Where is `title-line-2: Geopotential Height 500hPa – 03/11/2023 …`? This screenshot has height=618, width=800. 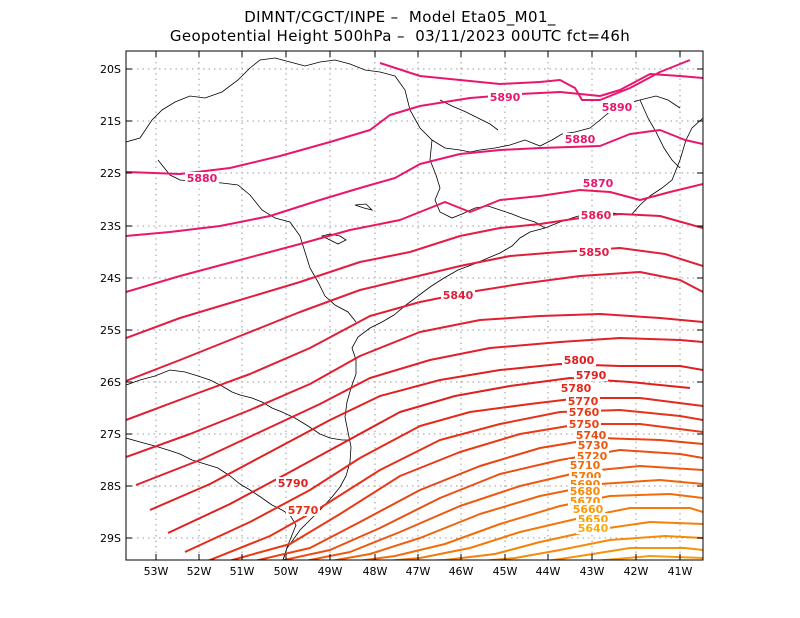 title-line-2: Geopotential Height 500hPa – 03/11/2023 … is located at coordinates (400, 36).